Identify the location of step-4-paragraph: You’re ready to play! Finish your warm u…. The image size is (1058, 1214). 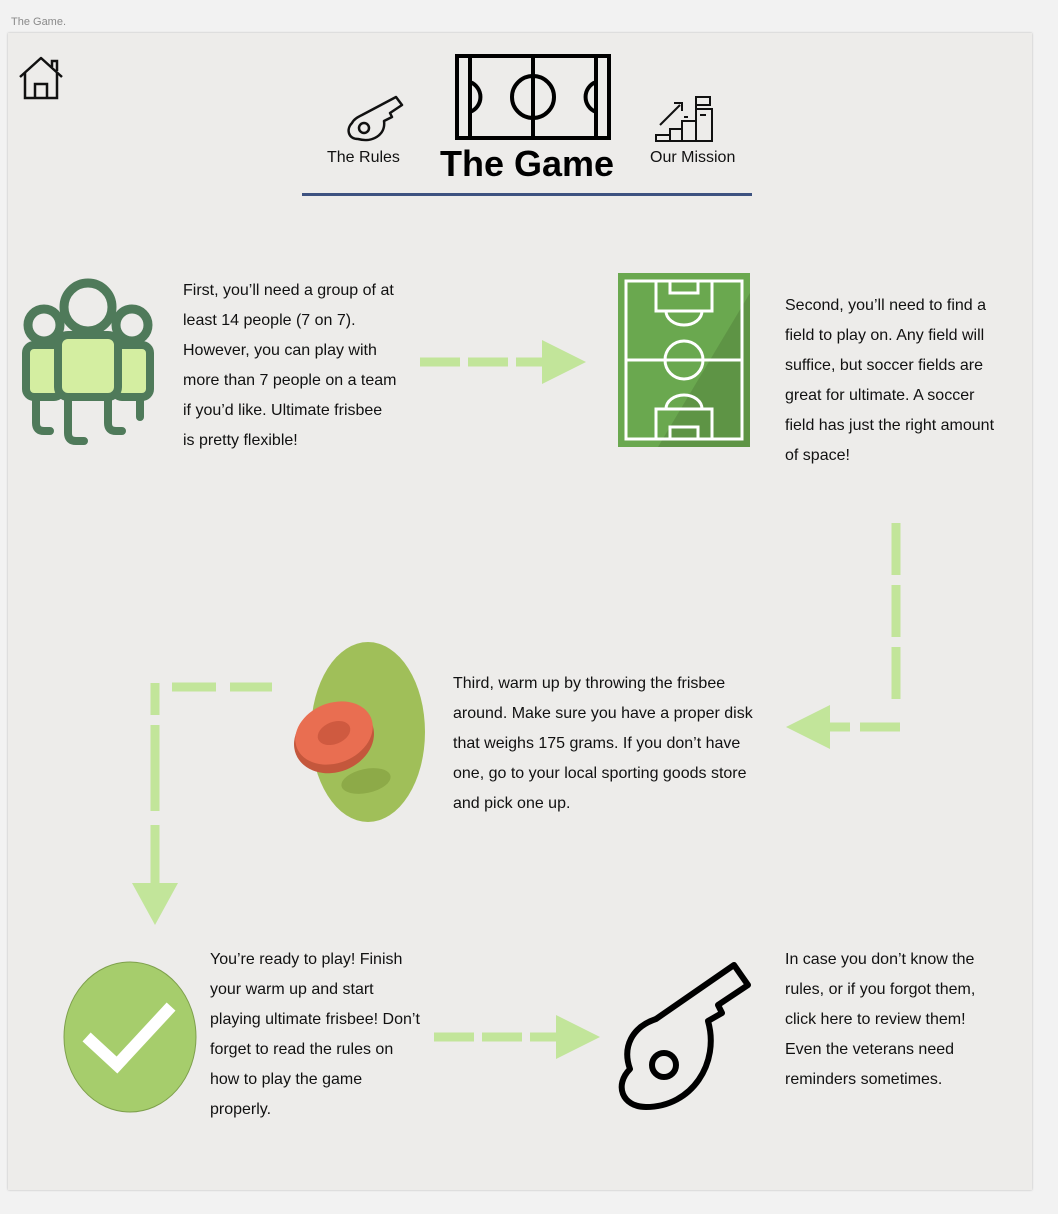
(315, 1034).